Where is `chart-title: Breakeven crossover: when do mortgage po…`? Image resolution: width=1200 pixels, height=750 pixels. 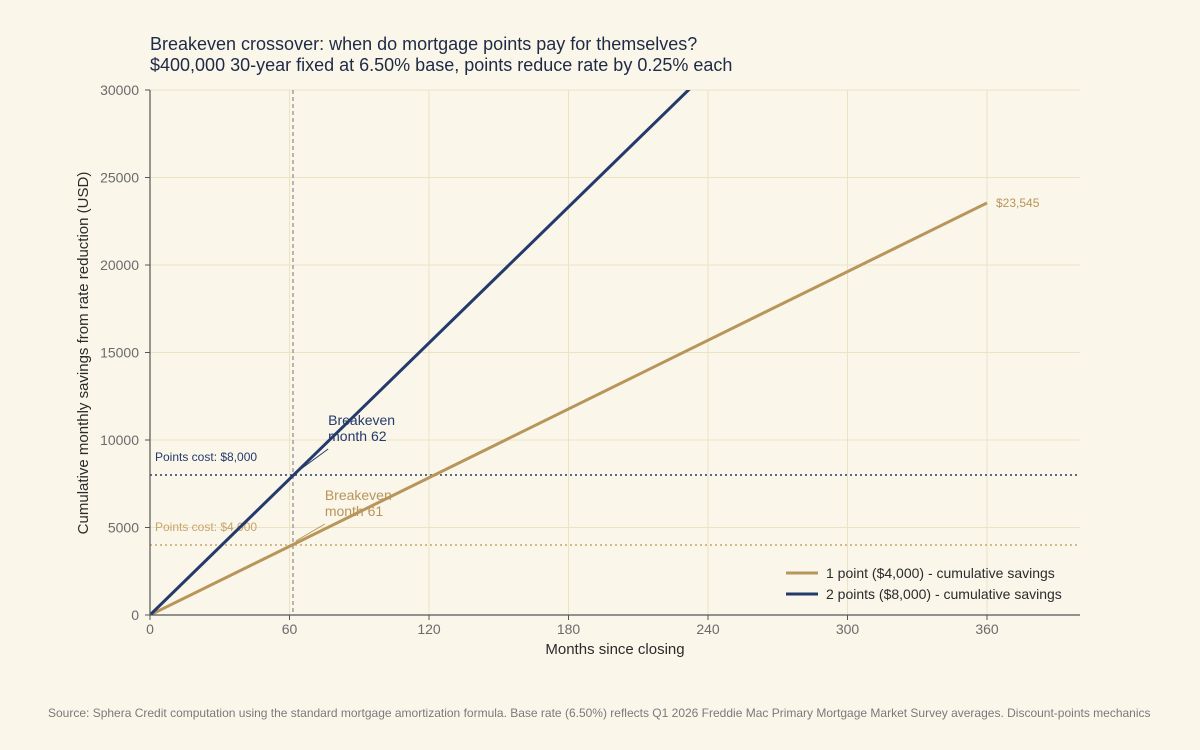 chart-title: Breakeven crossover: when do mortgage po… is located at coordinates (423, 44).